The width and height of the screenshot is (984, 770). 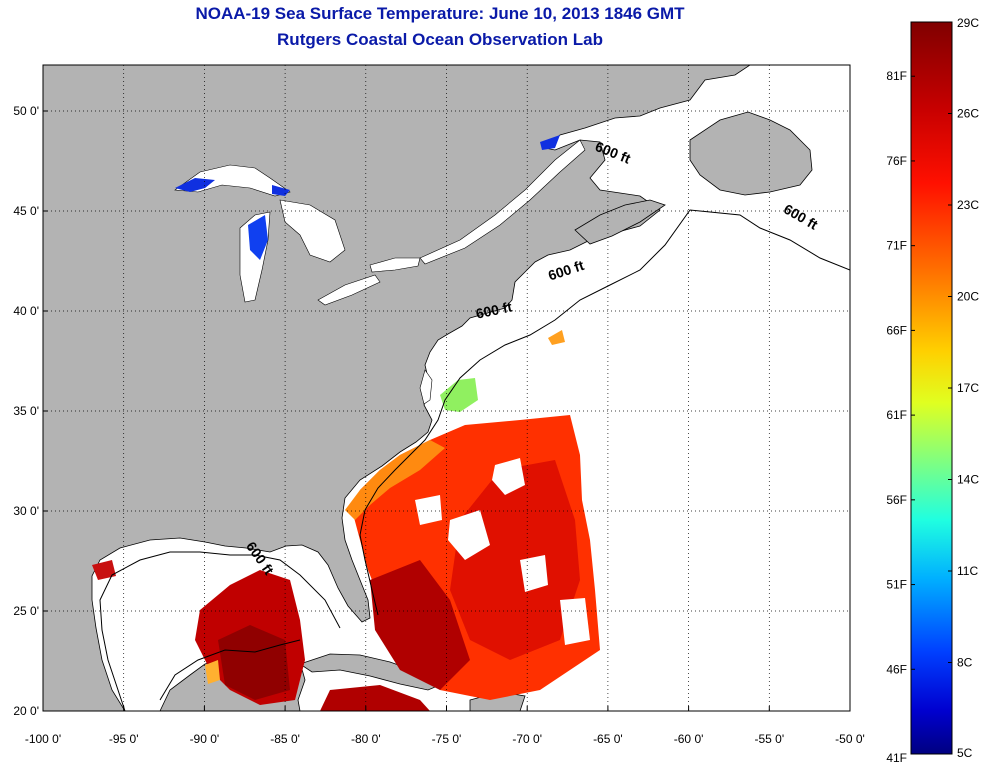 What do you see at coordinates (205, 739) in the screenshot?
I see `lon-tick-label: -90 0'` at bounding box center [205, 739].